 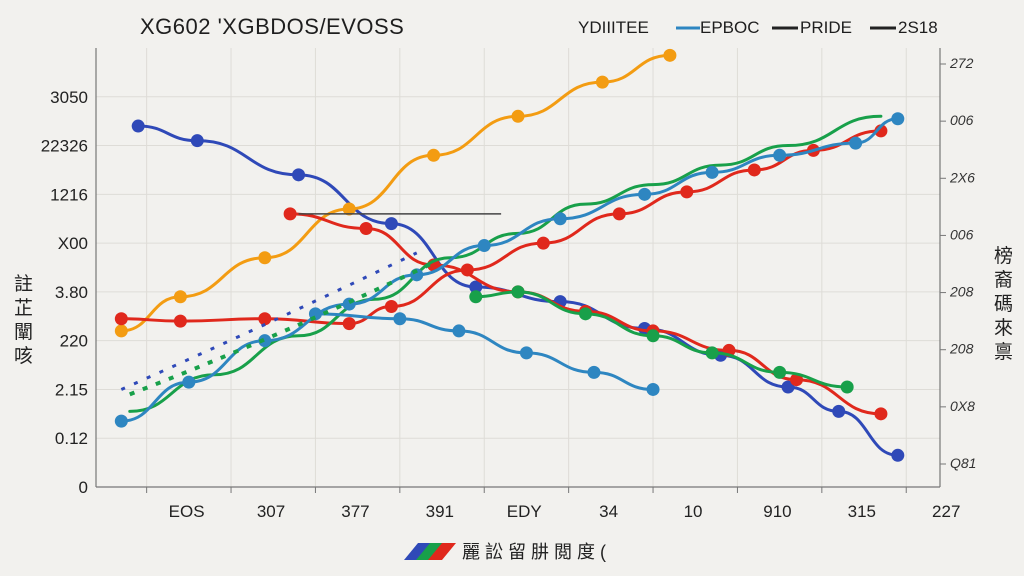 What do you see at coordinates (962, 120) in the screenshot?
I see `right-tick-label: 006` at bounding box center [962, 120].